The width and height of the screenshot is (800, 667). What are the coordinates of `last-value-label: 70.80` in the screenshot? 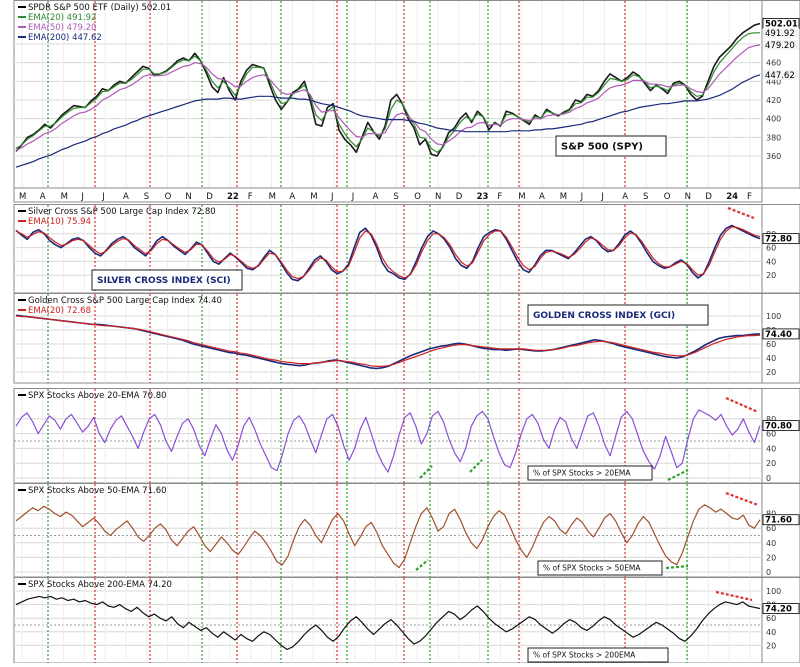 It's located at (778, 427).